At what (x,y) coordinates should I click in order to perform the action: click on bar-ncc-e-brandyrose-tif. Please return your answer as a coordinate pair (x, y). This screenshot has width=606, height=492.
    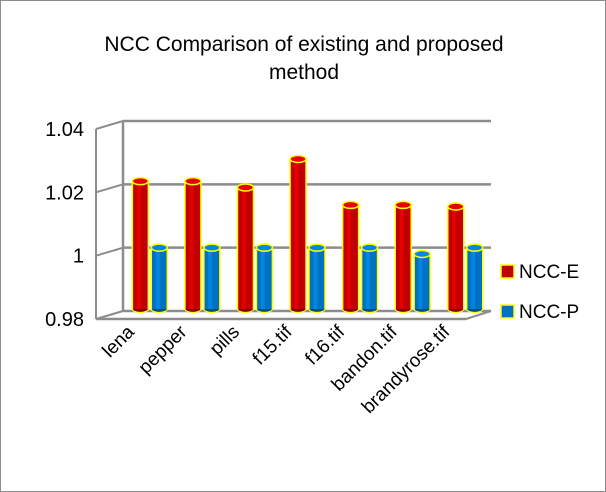
    Looking at the image, I should click on (456, 258).